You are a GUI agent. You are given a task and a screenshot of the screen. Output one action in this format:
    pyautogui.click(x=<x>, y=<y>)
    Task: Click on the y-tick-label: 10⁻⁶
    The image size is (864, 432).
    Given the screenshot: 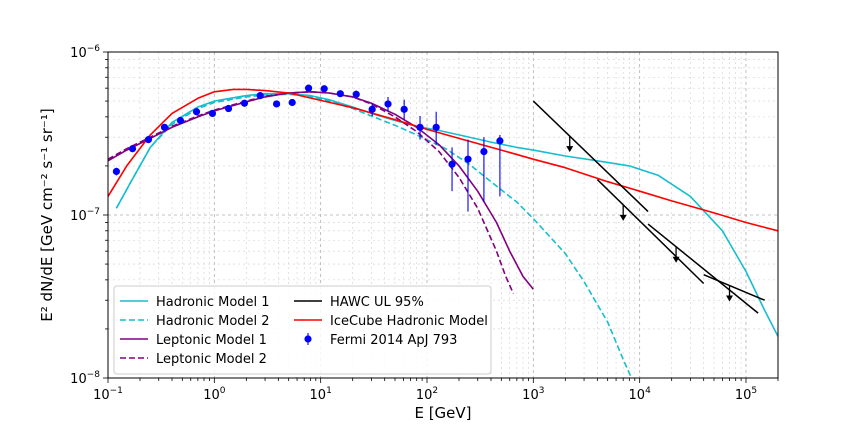 What is the action you would take?
    pyautogui.click(x=85, y=52)
    